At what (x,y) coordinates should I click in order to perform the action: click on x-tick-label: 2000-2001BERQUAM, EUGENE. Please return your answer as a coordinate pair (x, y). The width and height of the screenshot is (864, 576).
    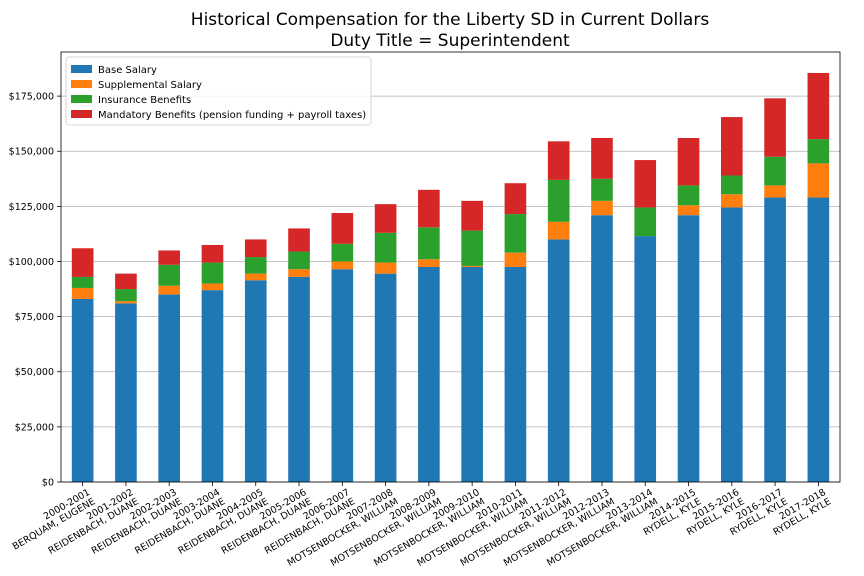
    Looking at the image, I should click on (51, 519).